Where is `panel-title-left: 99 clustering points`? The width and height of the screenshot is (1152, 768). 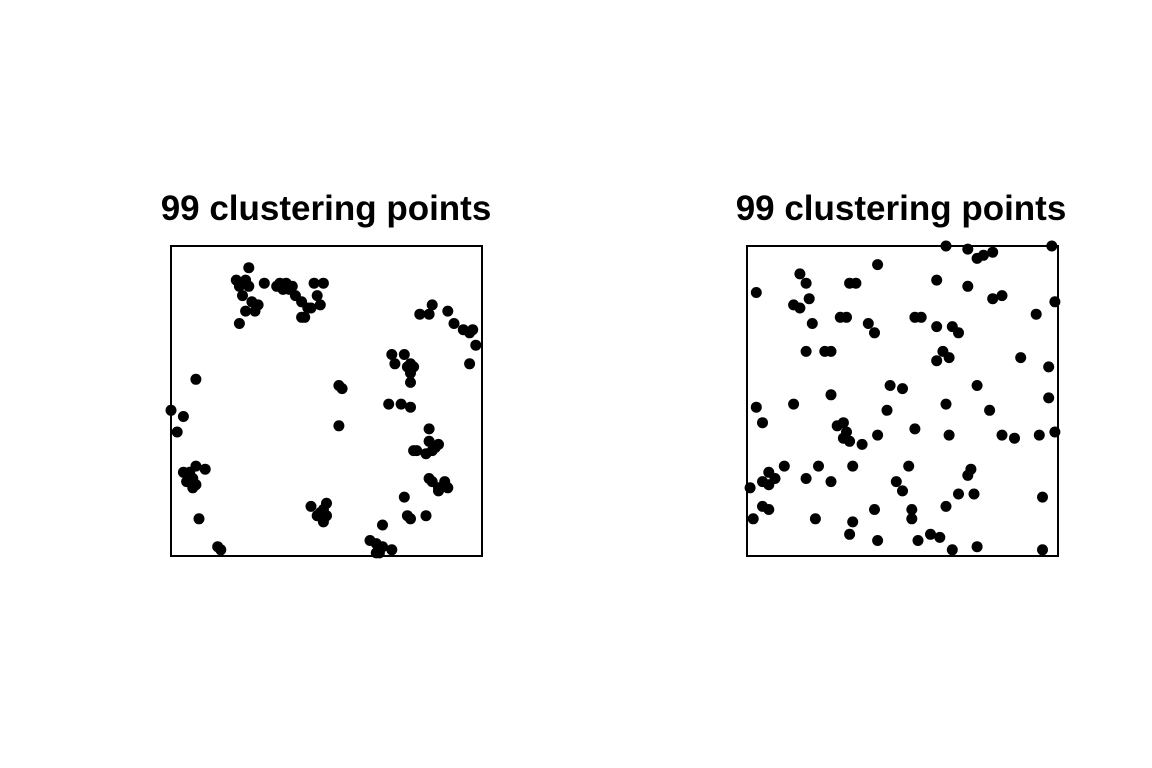
panel-title-left: 99 clustering points is located at coordinates (326, 208).